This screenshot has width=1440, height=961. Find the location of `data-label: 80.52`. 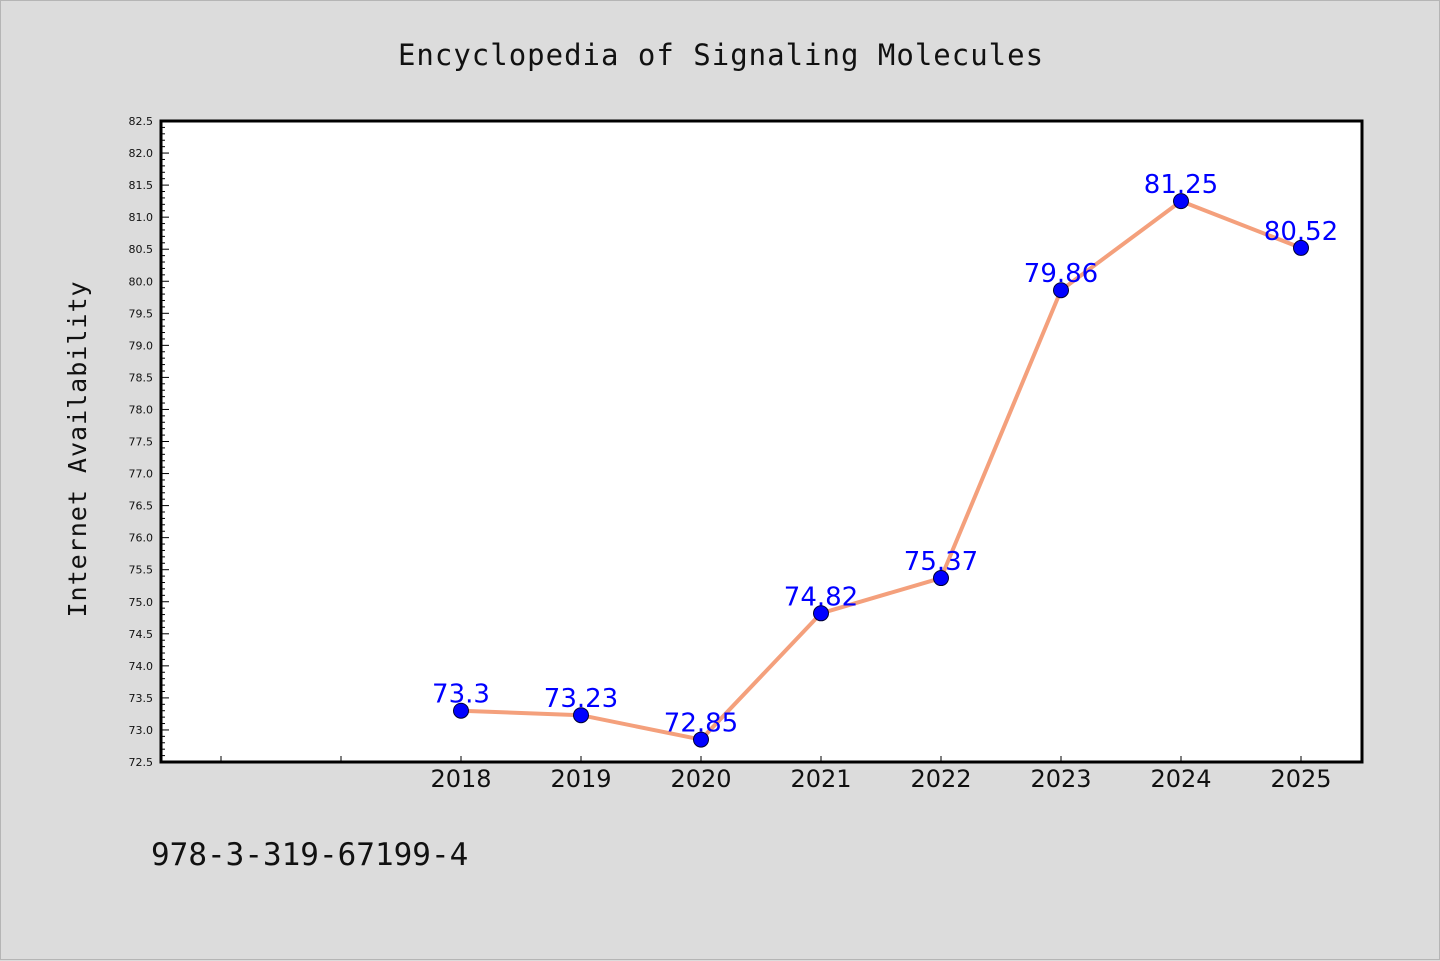

data-label: 80.52 is located at coordinates (1301, 232).